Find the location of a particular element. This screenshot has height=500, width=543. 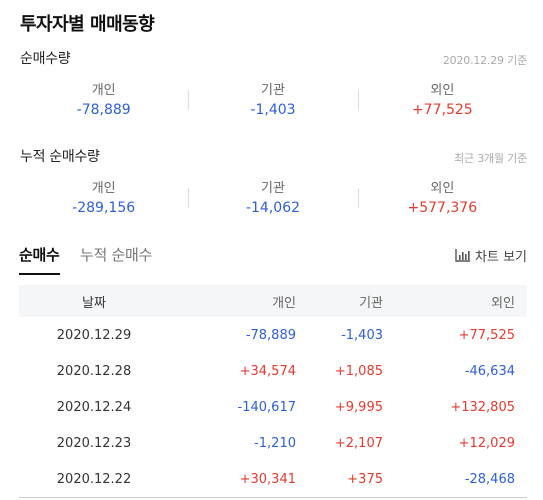

cumulative-volume-date: 최근 3개월 기준 is located at coordinates (490, 158).